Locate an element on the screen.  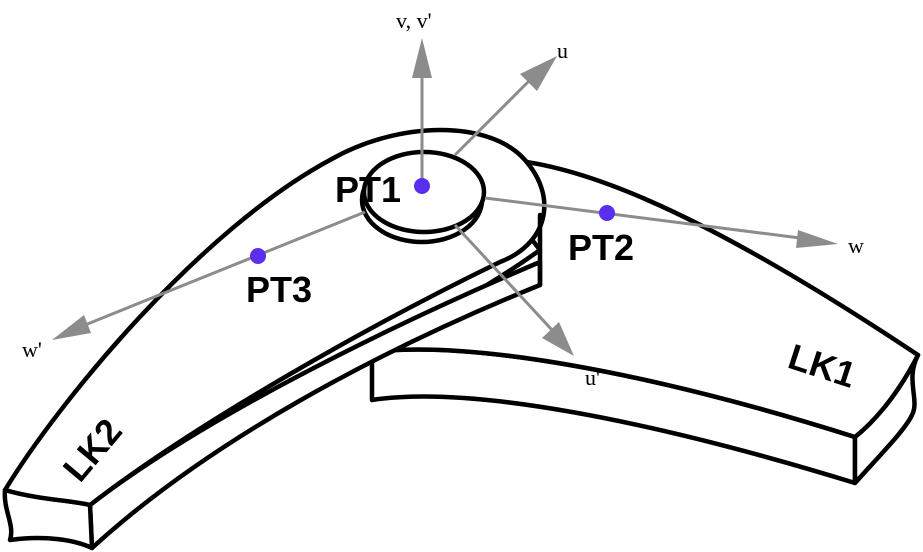
w-prime-axis-line is located at coordinates (225, 268).